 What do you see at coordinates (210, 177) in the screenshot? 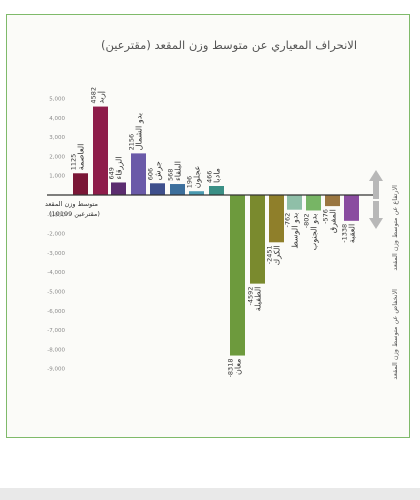
I see `bar-value-label: 466` at bounding box center [210, 177].